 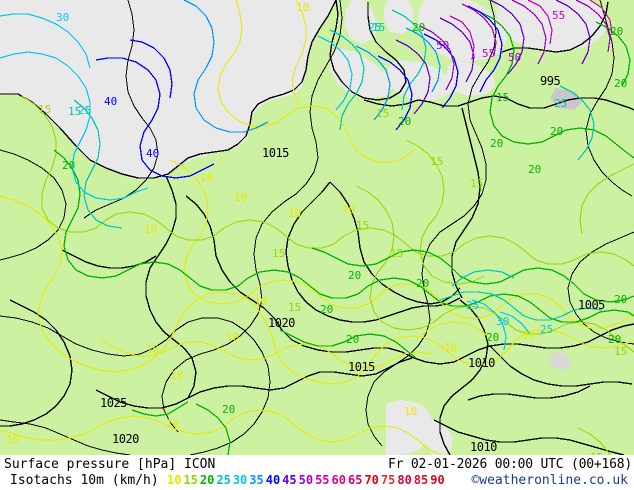 What do you see at coordinates (409, 427) in the screenshot?
I see `adriatic-sea` at bounding box center [409, 427].